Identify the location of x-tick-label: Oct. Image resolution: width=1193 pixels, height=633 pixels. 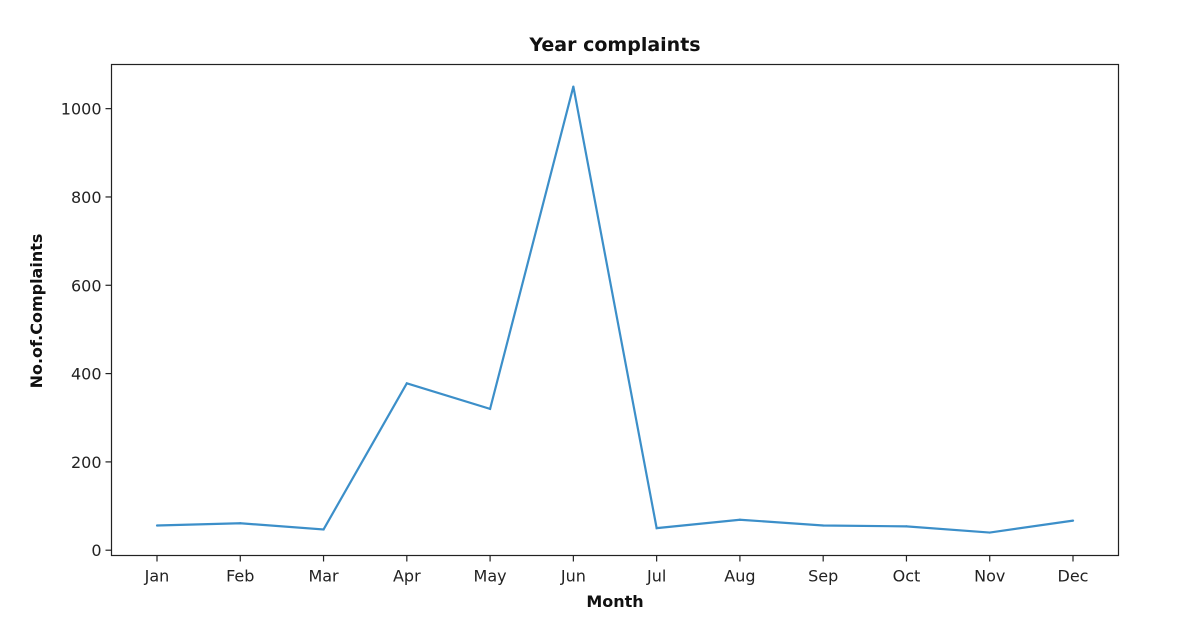
(907, 576).